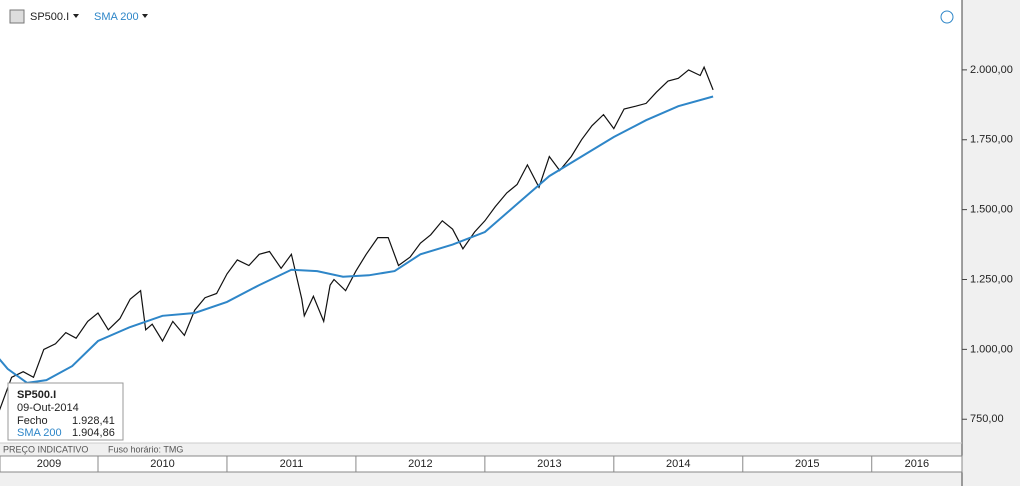  Describe the element at coordinates (116, 17) in the screenshot. I see `indicator-name: SMA 200` at that location.